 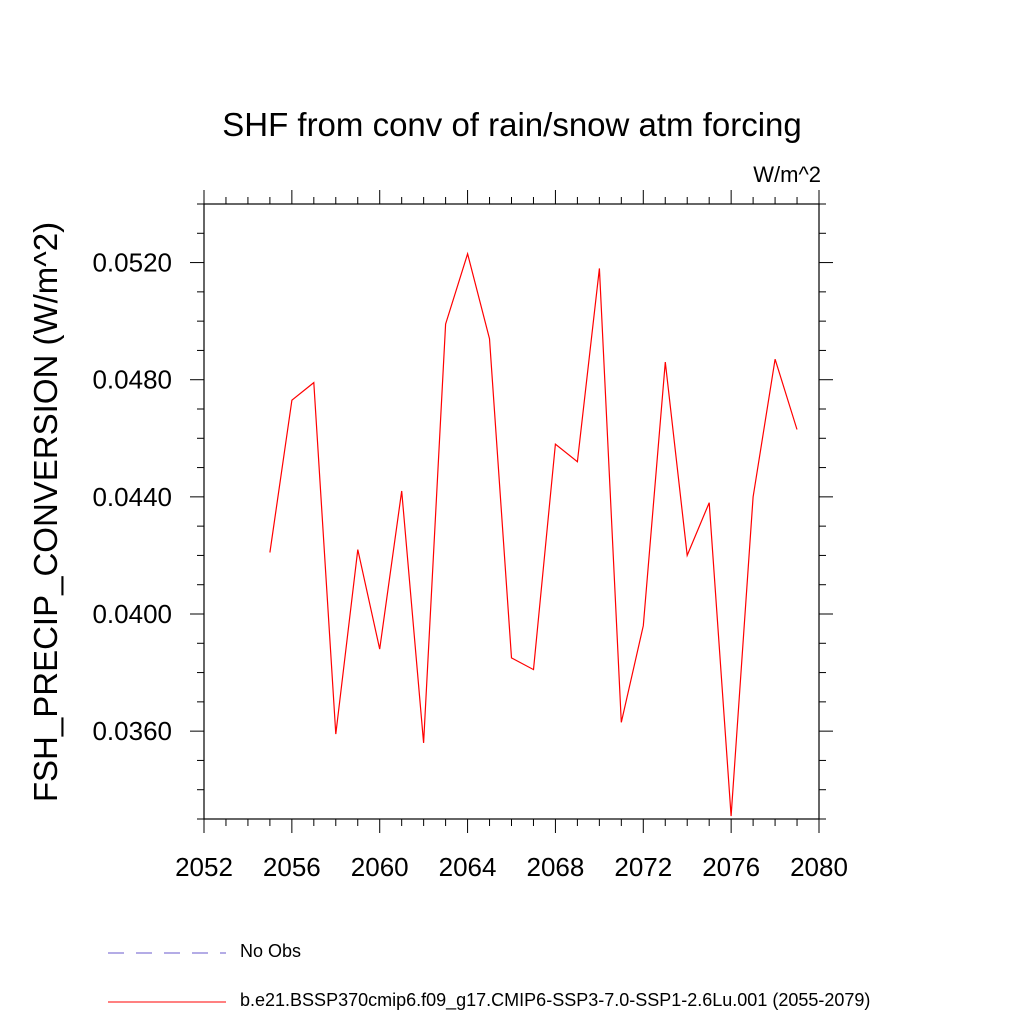 What do you see at coordinates (167, 977) in the screenshot?
I see `legend` at bounding box center [167, 977].